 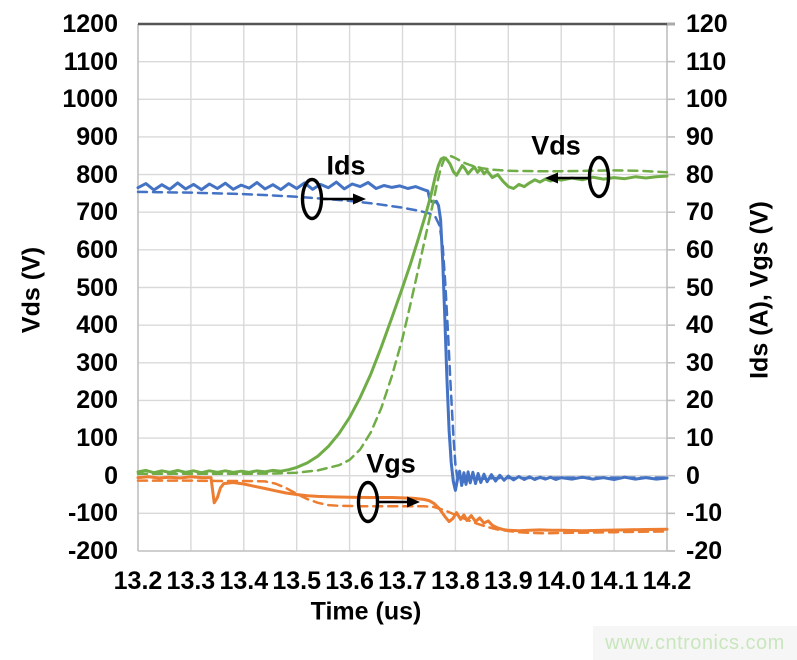 I want to click on right-axis-tick-label: 90, so click(x=700, y=136).